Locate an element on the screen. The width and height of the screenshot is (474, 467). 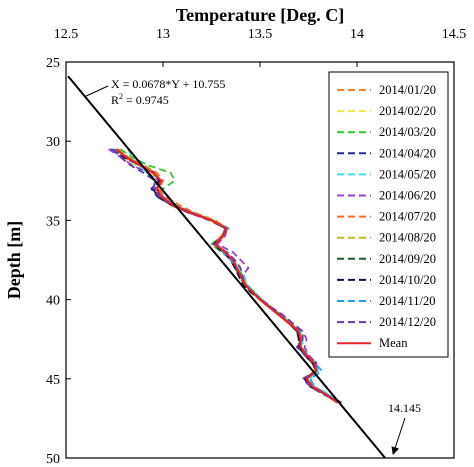
legend-label: 2014/09/20 is located at coordinates (407, 259).